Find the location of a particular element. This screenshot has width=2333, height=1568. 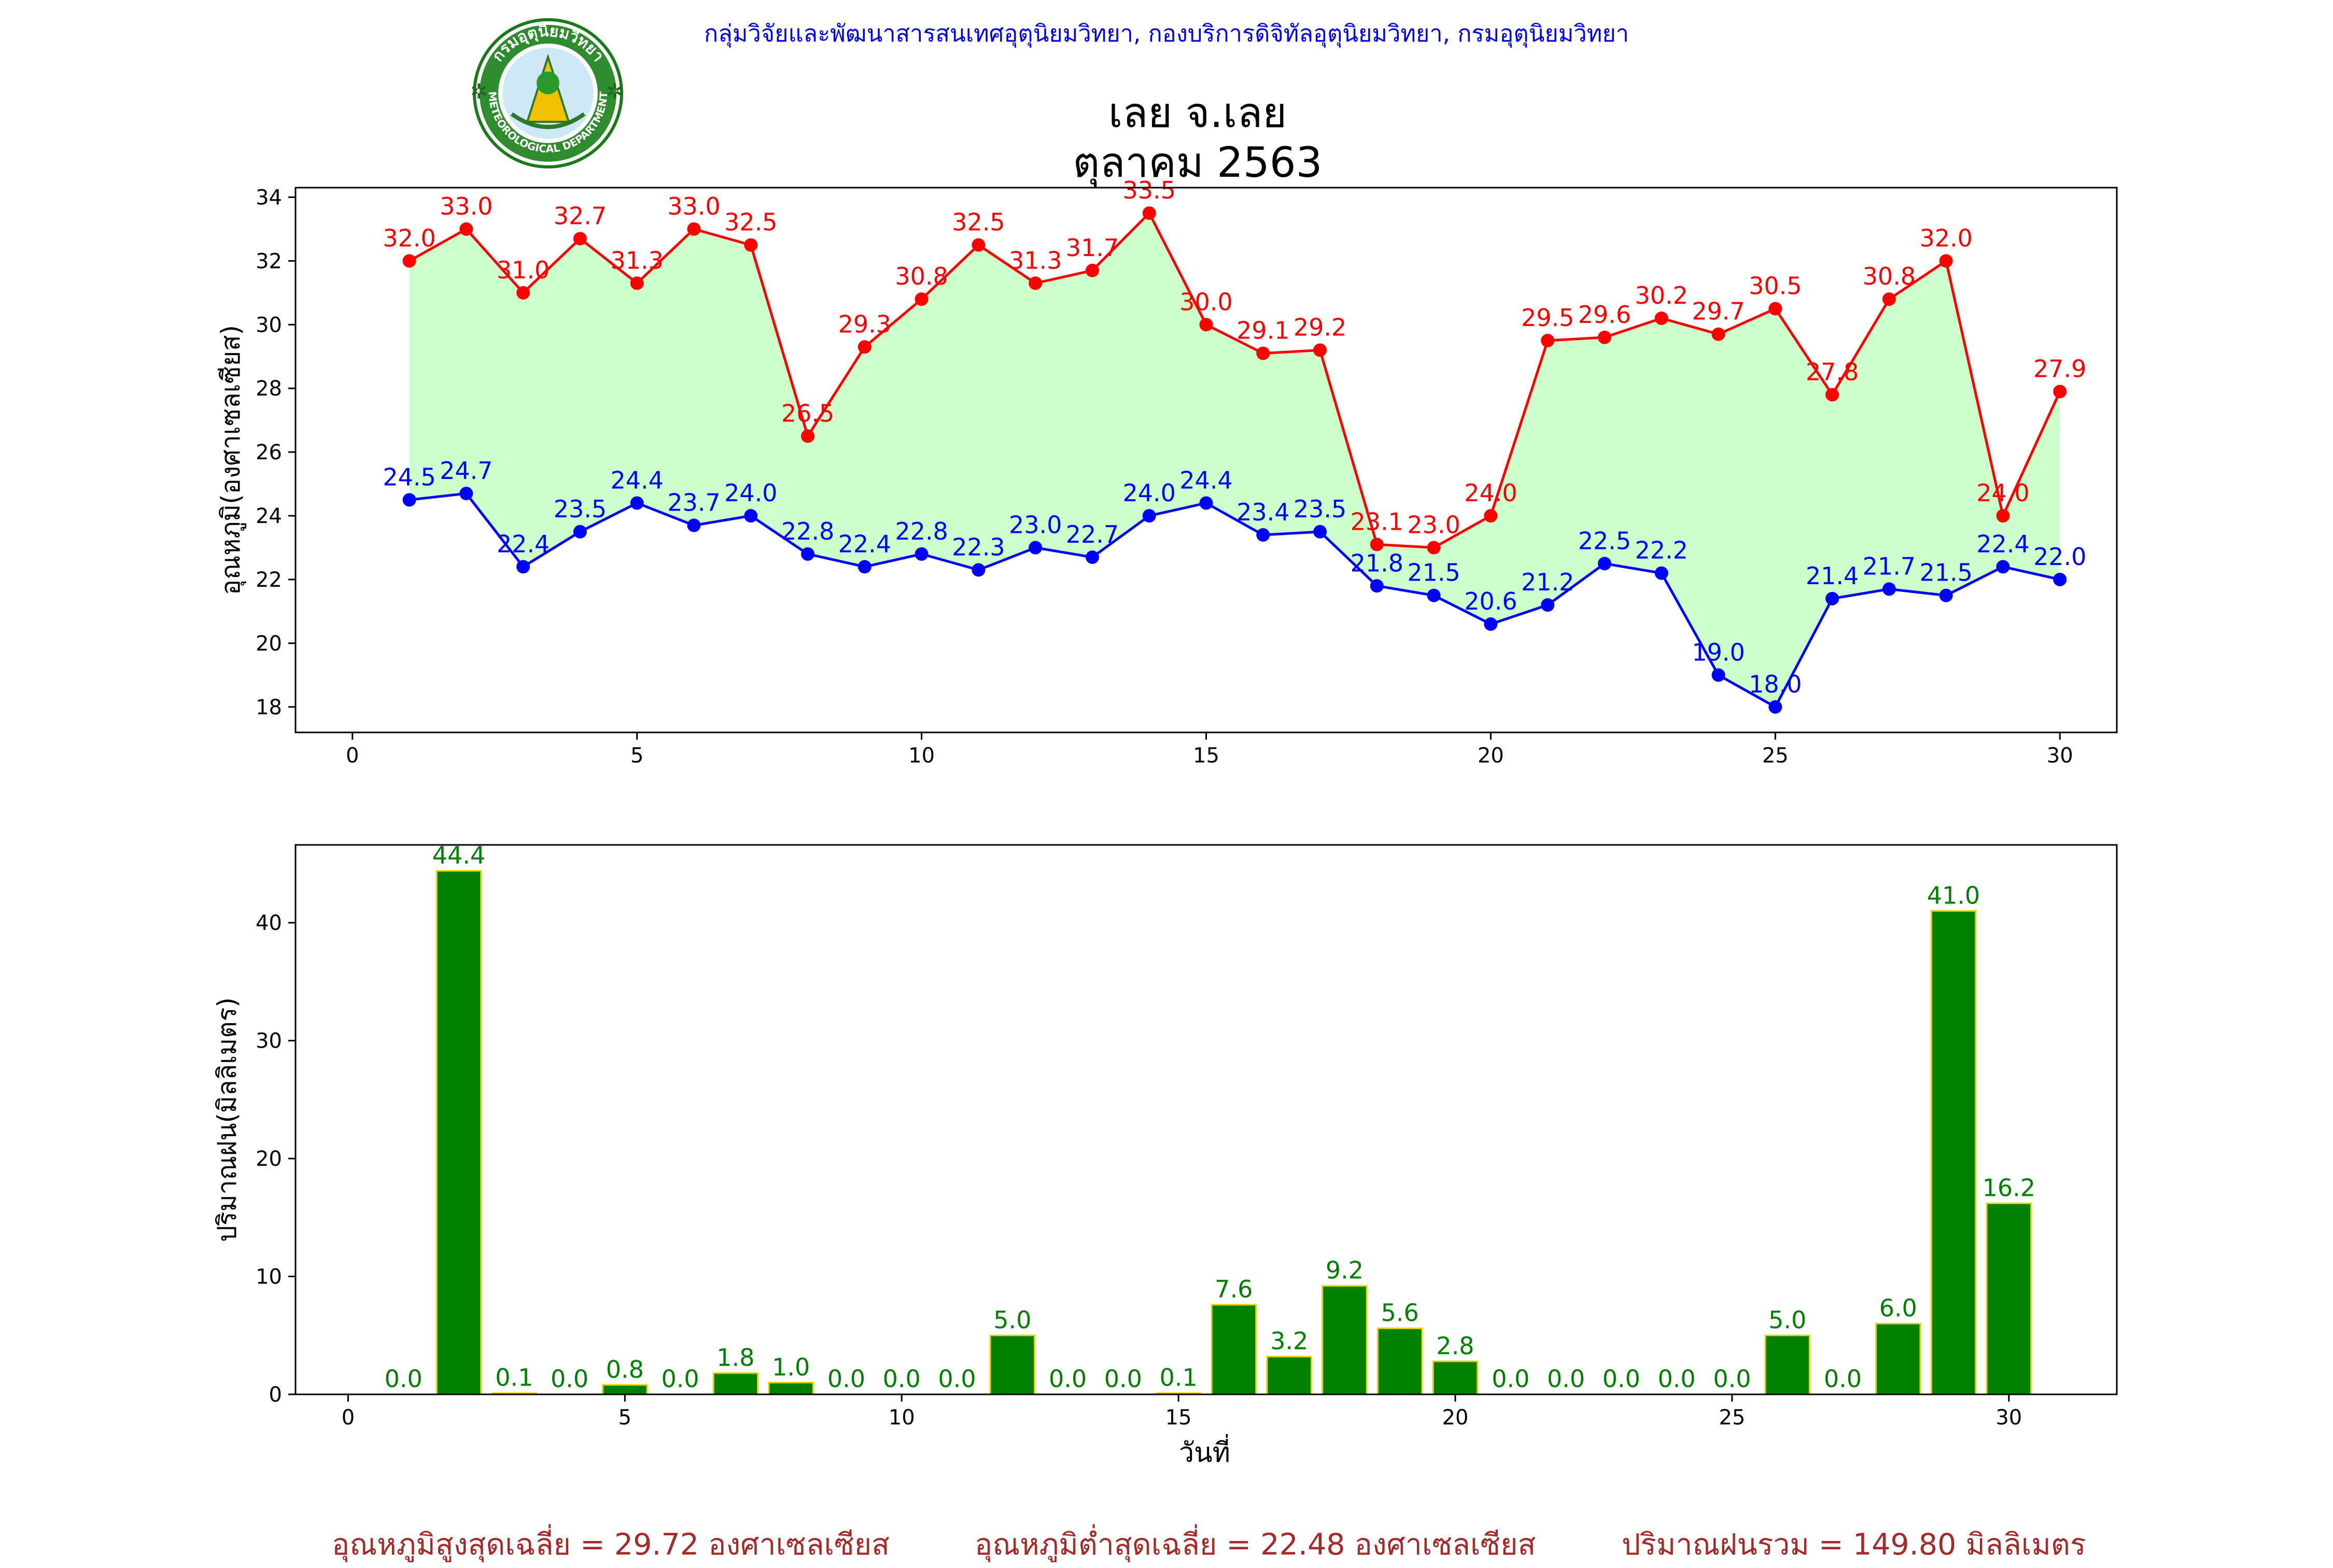

chart-title: เลย จ.เลย ตุลาคม 2563 is located at coordinates (1198, 138).